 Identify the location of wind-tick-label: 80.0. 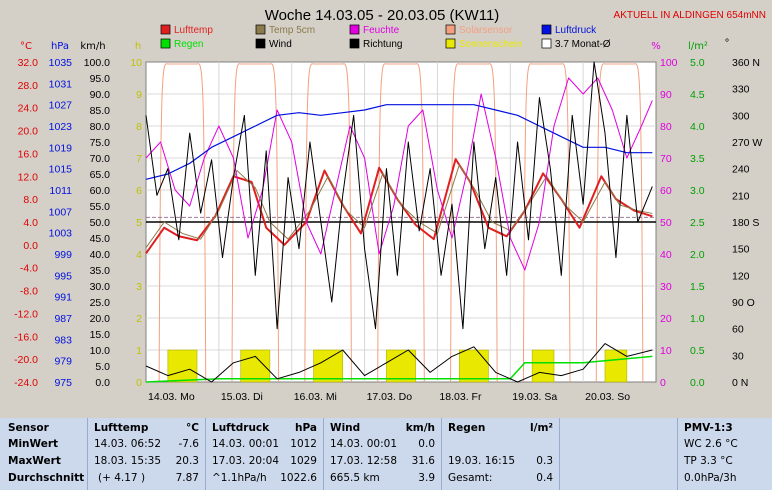
(100, 127).